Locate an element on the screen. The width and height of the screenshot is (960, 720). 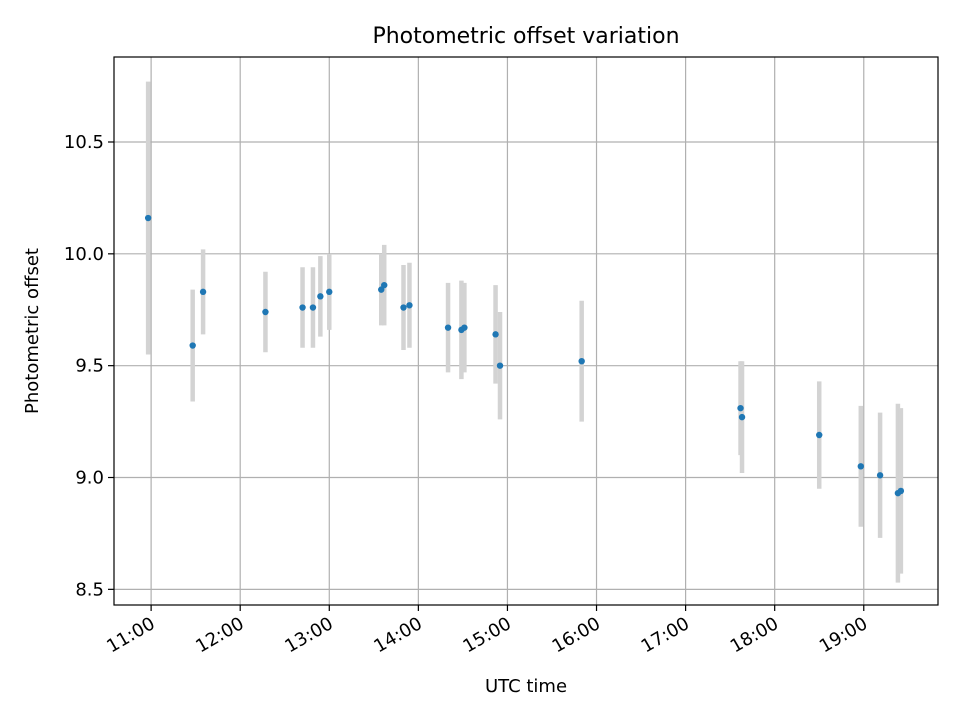
x-axis-label: UTC time is located at coordinates (526, 686).